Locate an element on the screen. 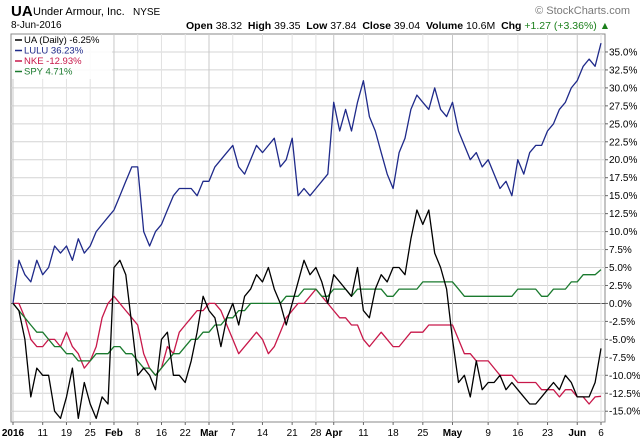 The height and width of the screenshot is (441, 640). x-tick-label: 23 is located at coordinates (548, 433).